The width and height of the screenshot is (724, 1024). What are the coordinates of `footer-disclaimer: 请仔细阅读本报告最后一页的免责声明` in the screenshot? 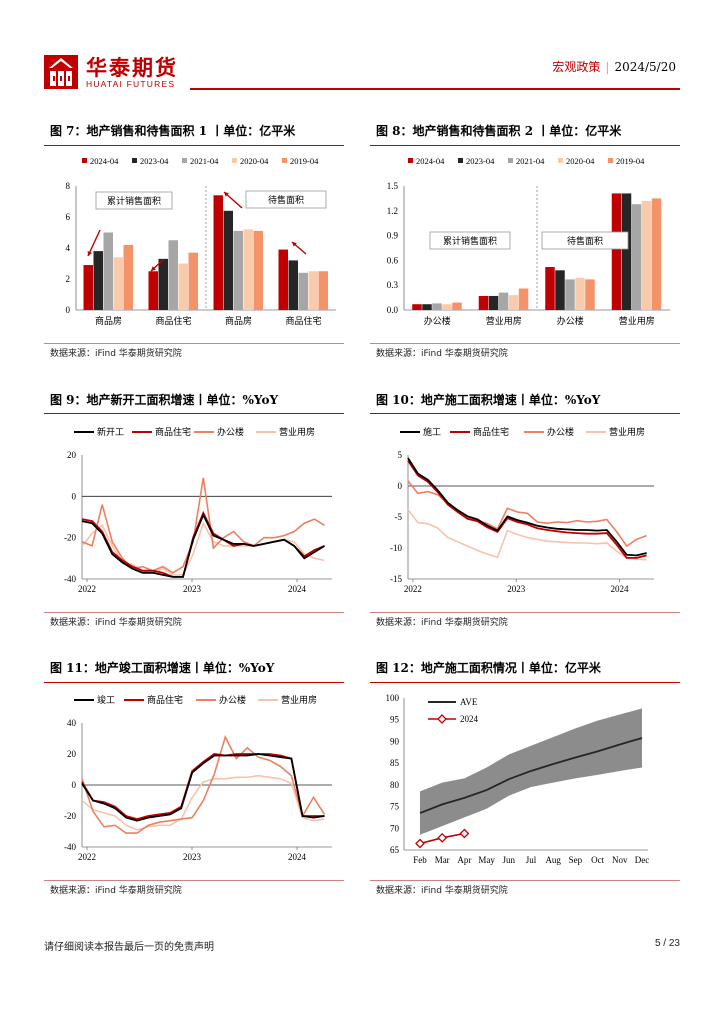 It's located at (129, 947).